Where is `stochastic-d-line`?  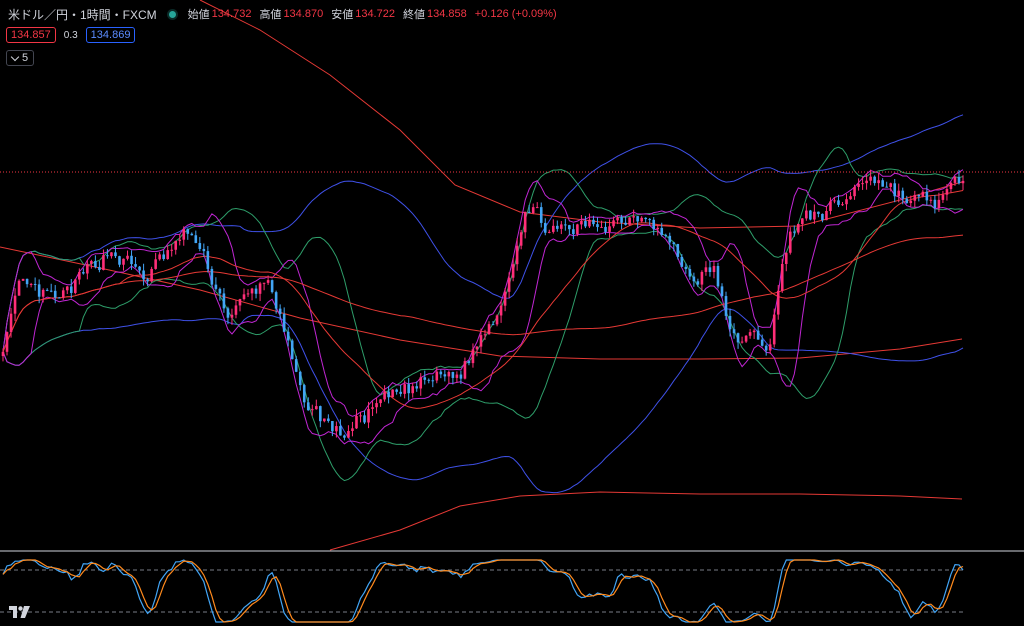
stochastic-d-line is located at coordinates (483, 591).